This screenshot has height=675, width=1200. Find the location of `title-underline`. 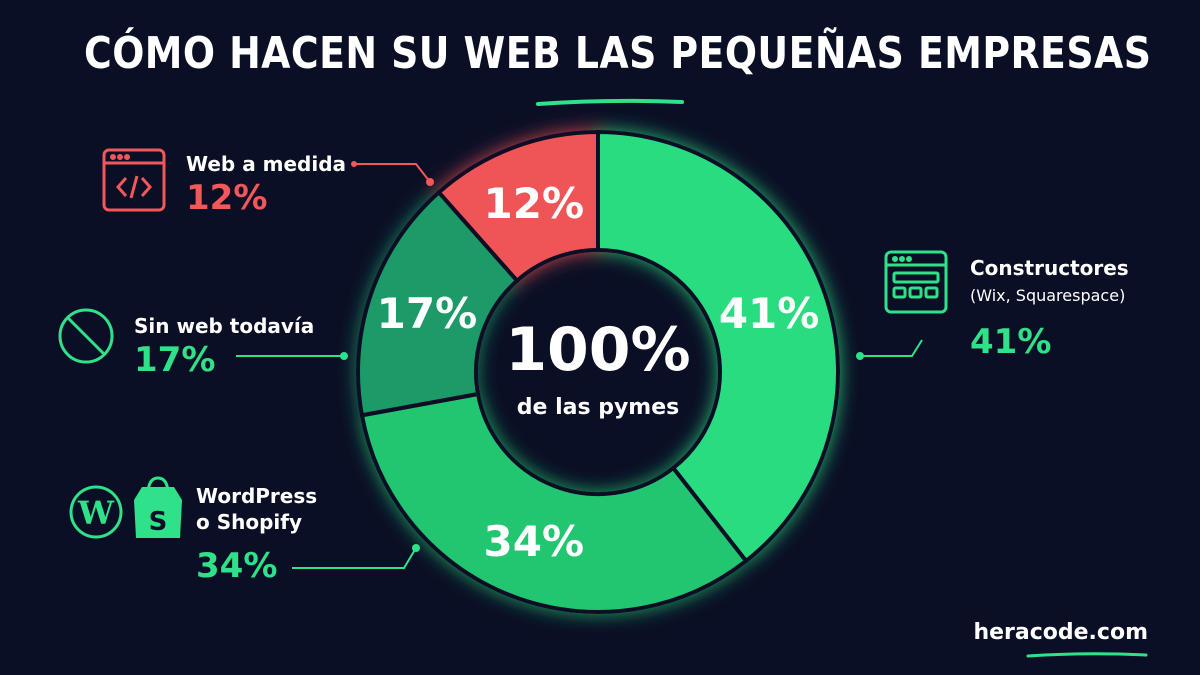

title-underline is located at coordinates (610, 102).